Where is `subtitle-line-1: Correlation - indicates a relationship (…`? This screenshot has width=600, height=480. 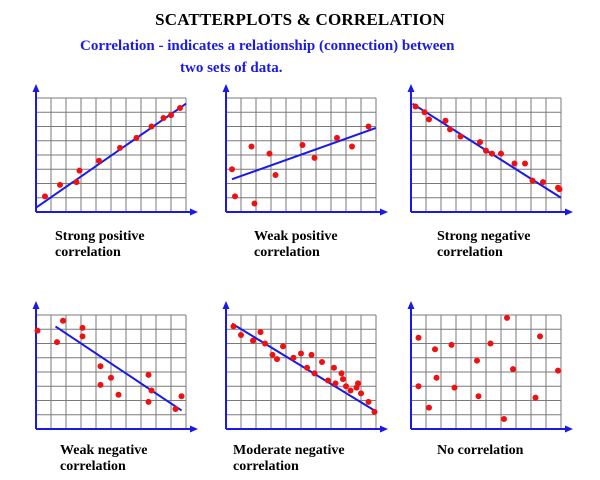 subtitle-line-1: Correlation - indicates a relationship (… is located at coordinates (267, 46).